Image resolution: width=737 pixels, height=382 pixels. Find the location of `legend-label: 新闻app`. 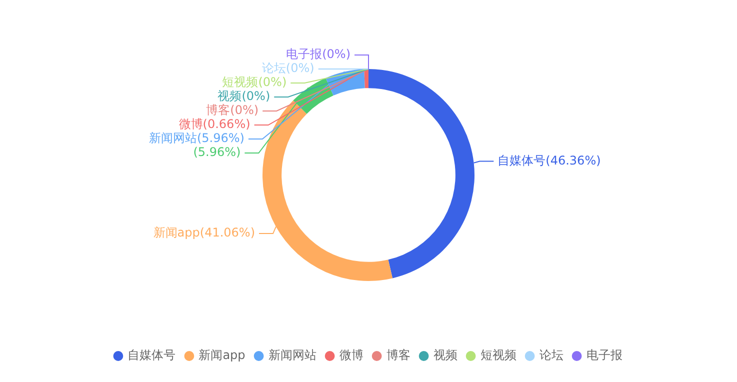

legend-label: 新闻app is located at coordinates (222, 355).